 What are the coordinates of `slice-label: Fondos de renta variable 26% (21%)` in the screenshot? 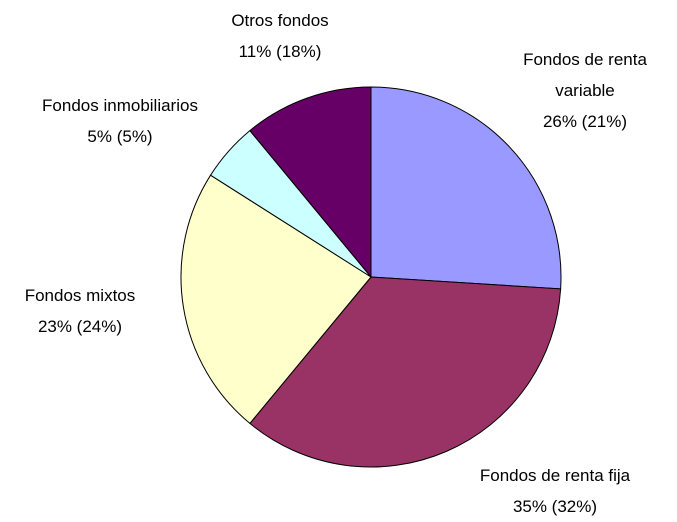 It's located at (585, 90).